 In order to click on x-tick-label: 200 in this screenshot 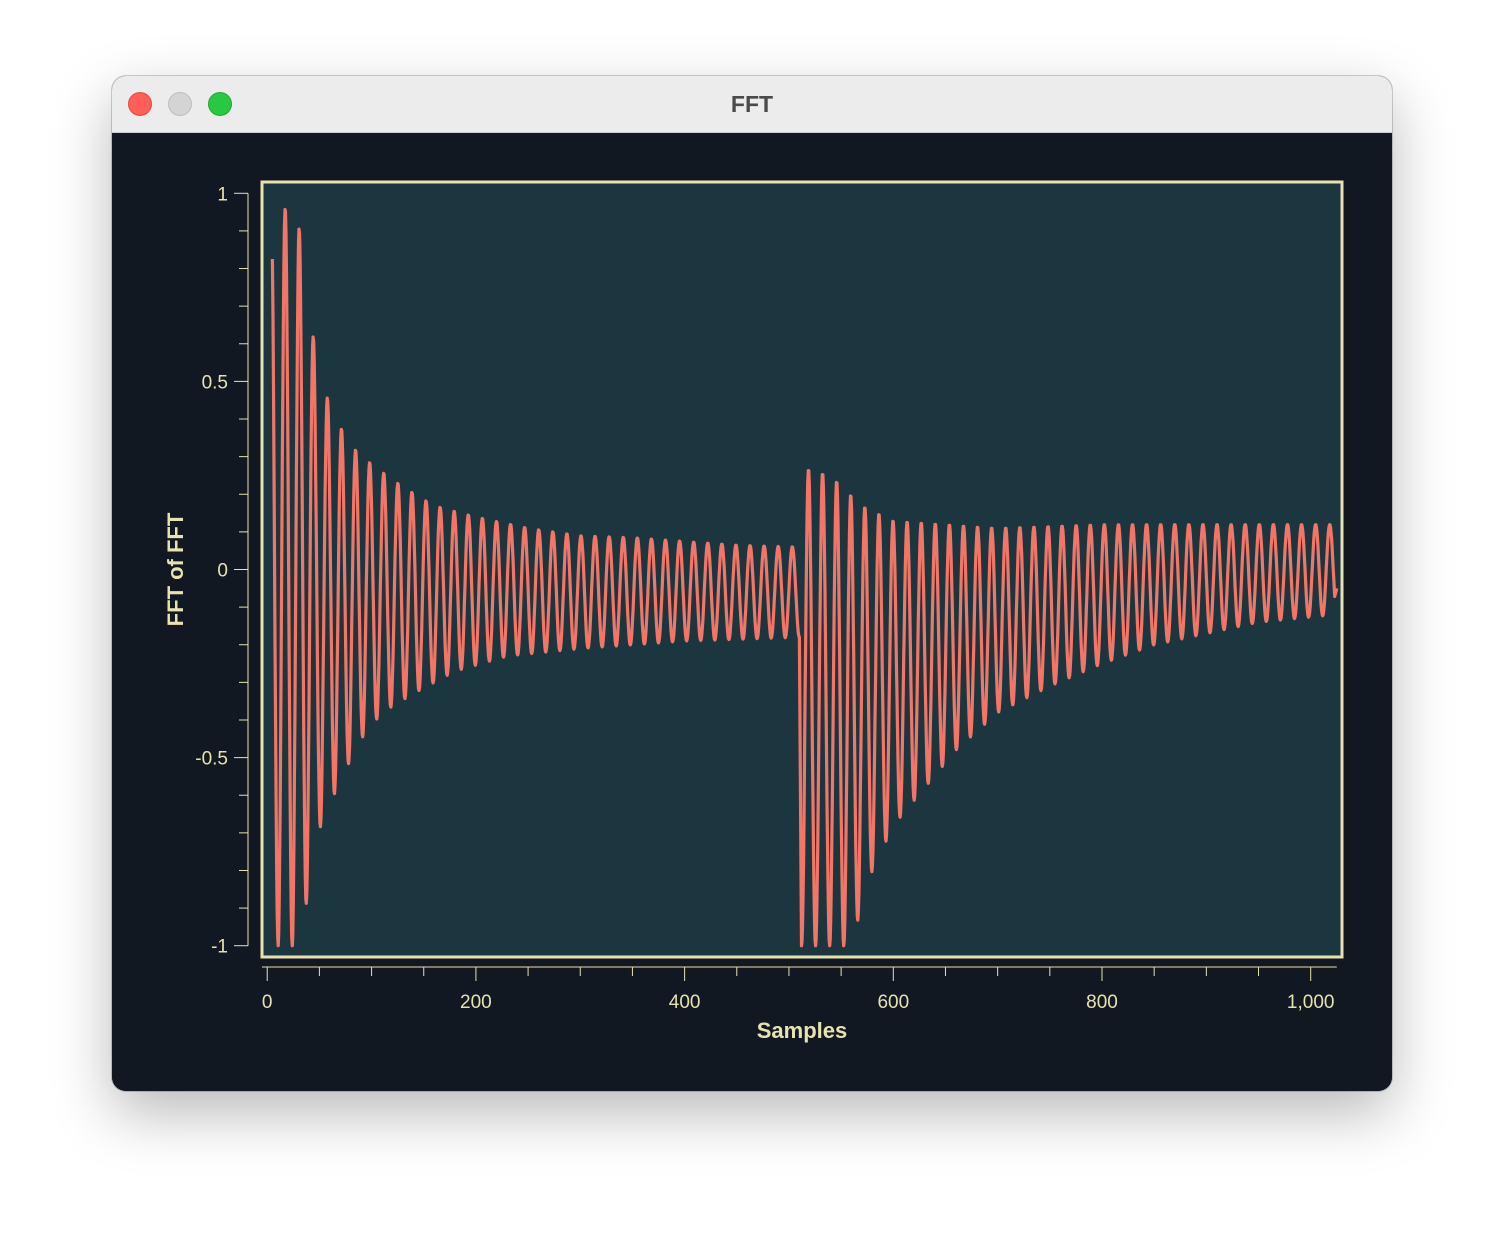, I will do `click(476, 1002)`.